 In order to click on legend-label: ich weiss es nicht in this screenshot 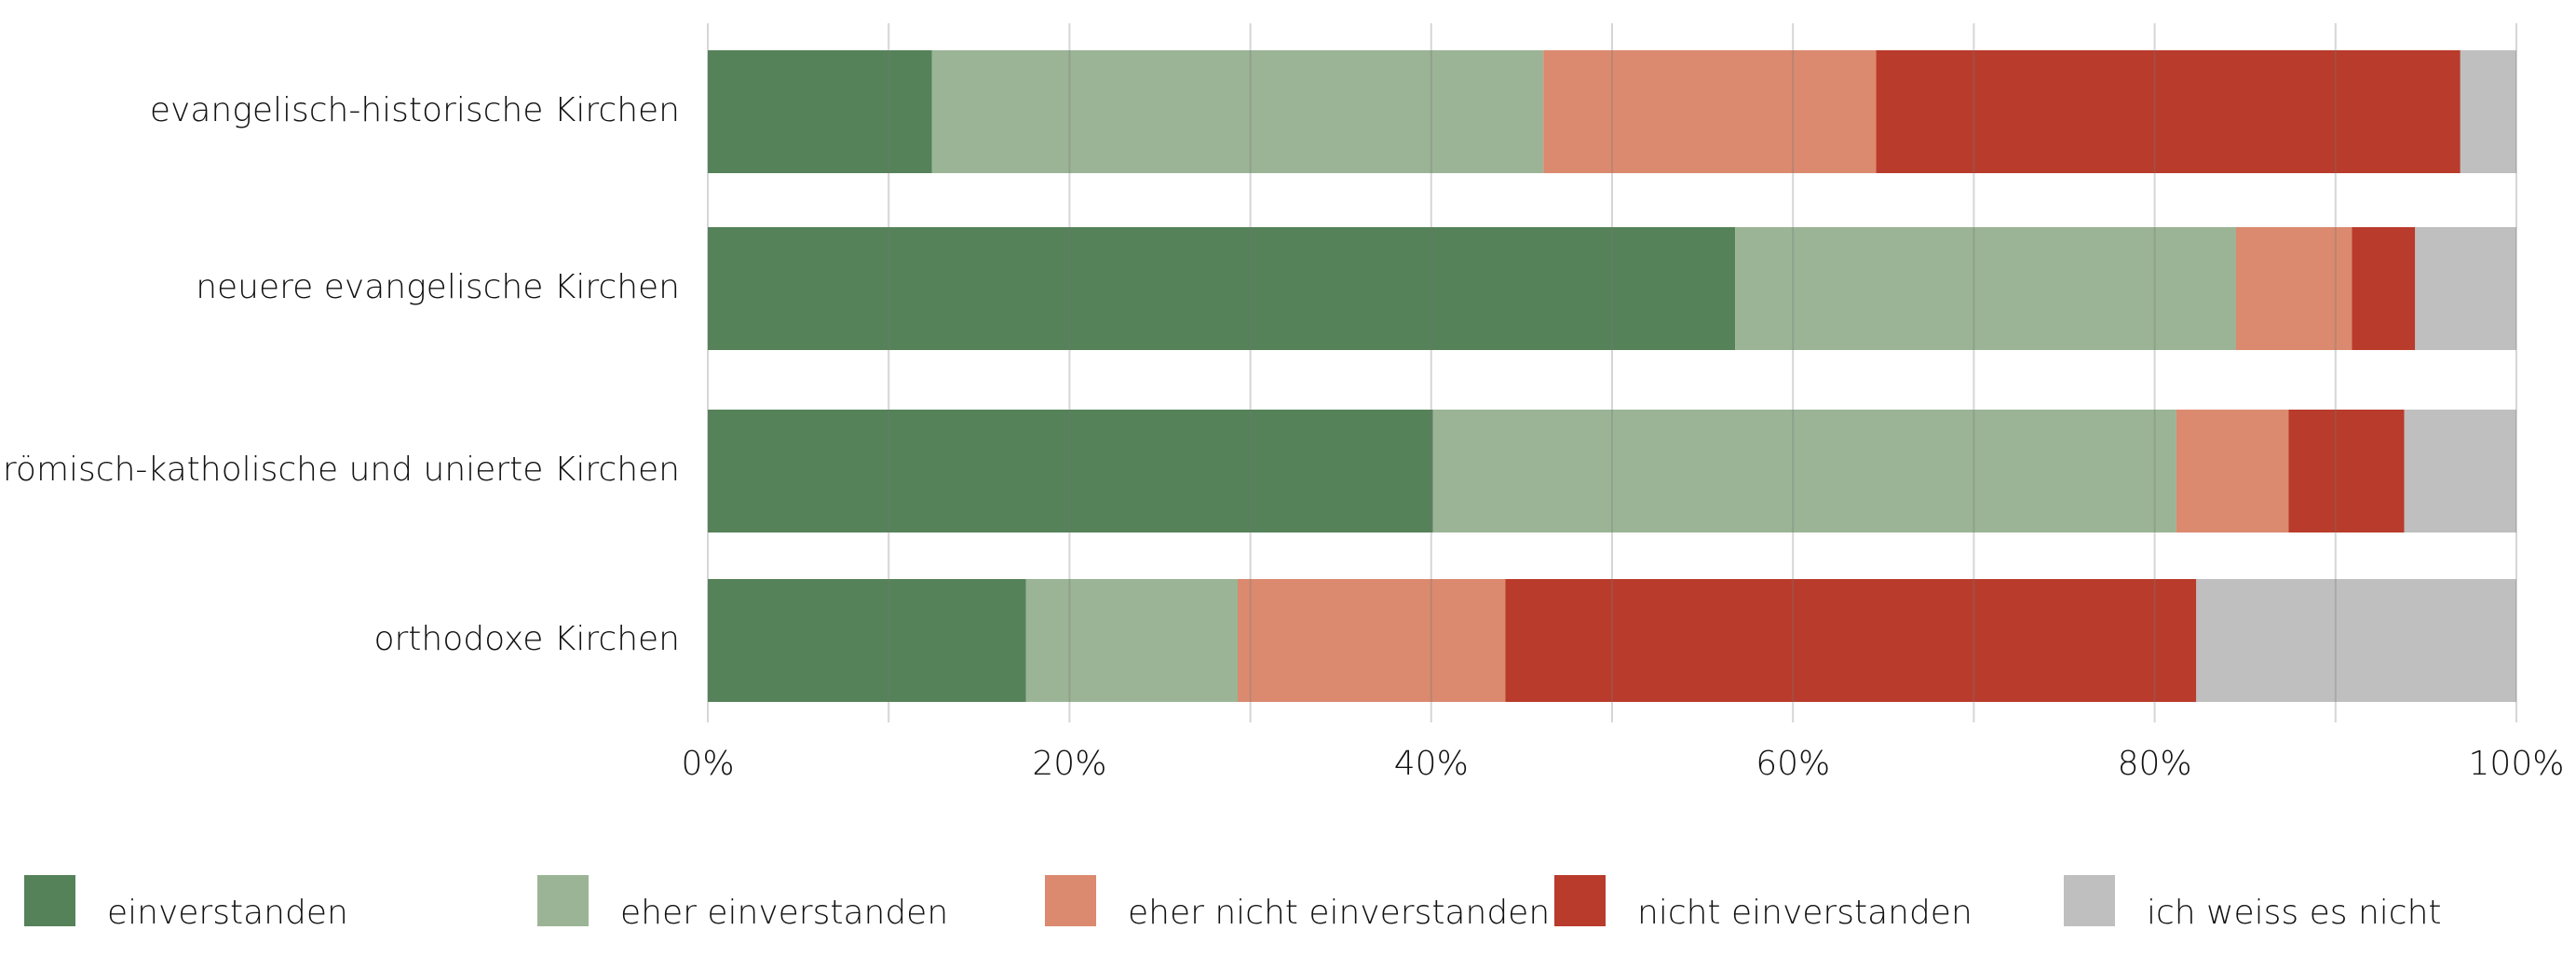, I will do `click(2294, 913)`.